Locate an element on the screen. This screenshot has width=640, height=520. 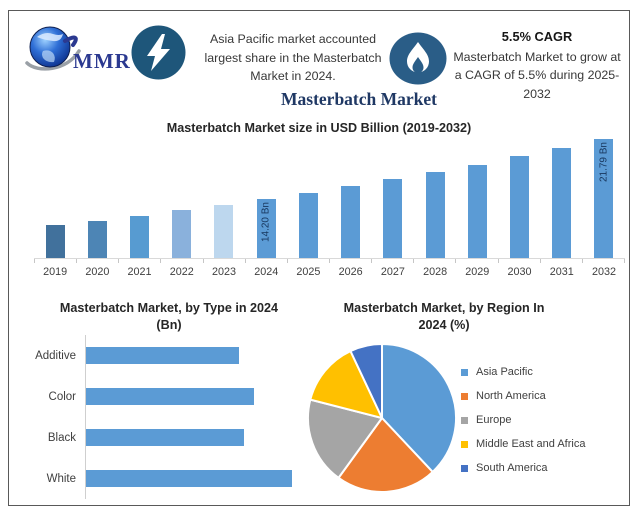
bar-2021 is located at coordinates (140, 236).